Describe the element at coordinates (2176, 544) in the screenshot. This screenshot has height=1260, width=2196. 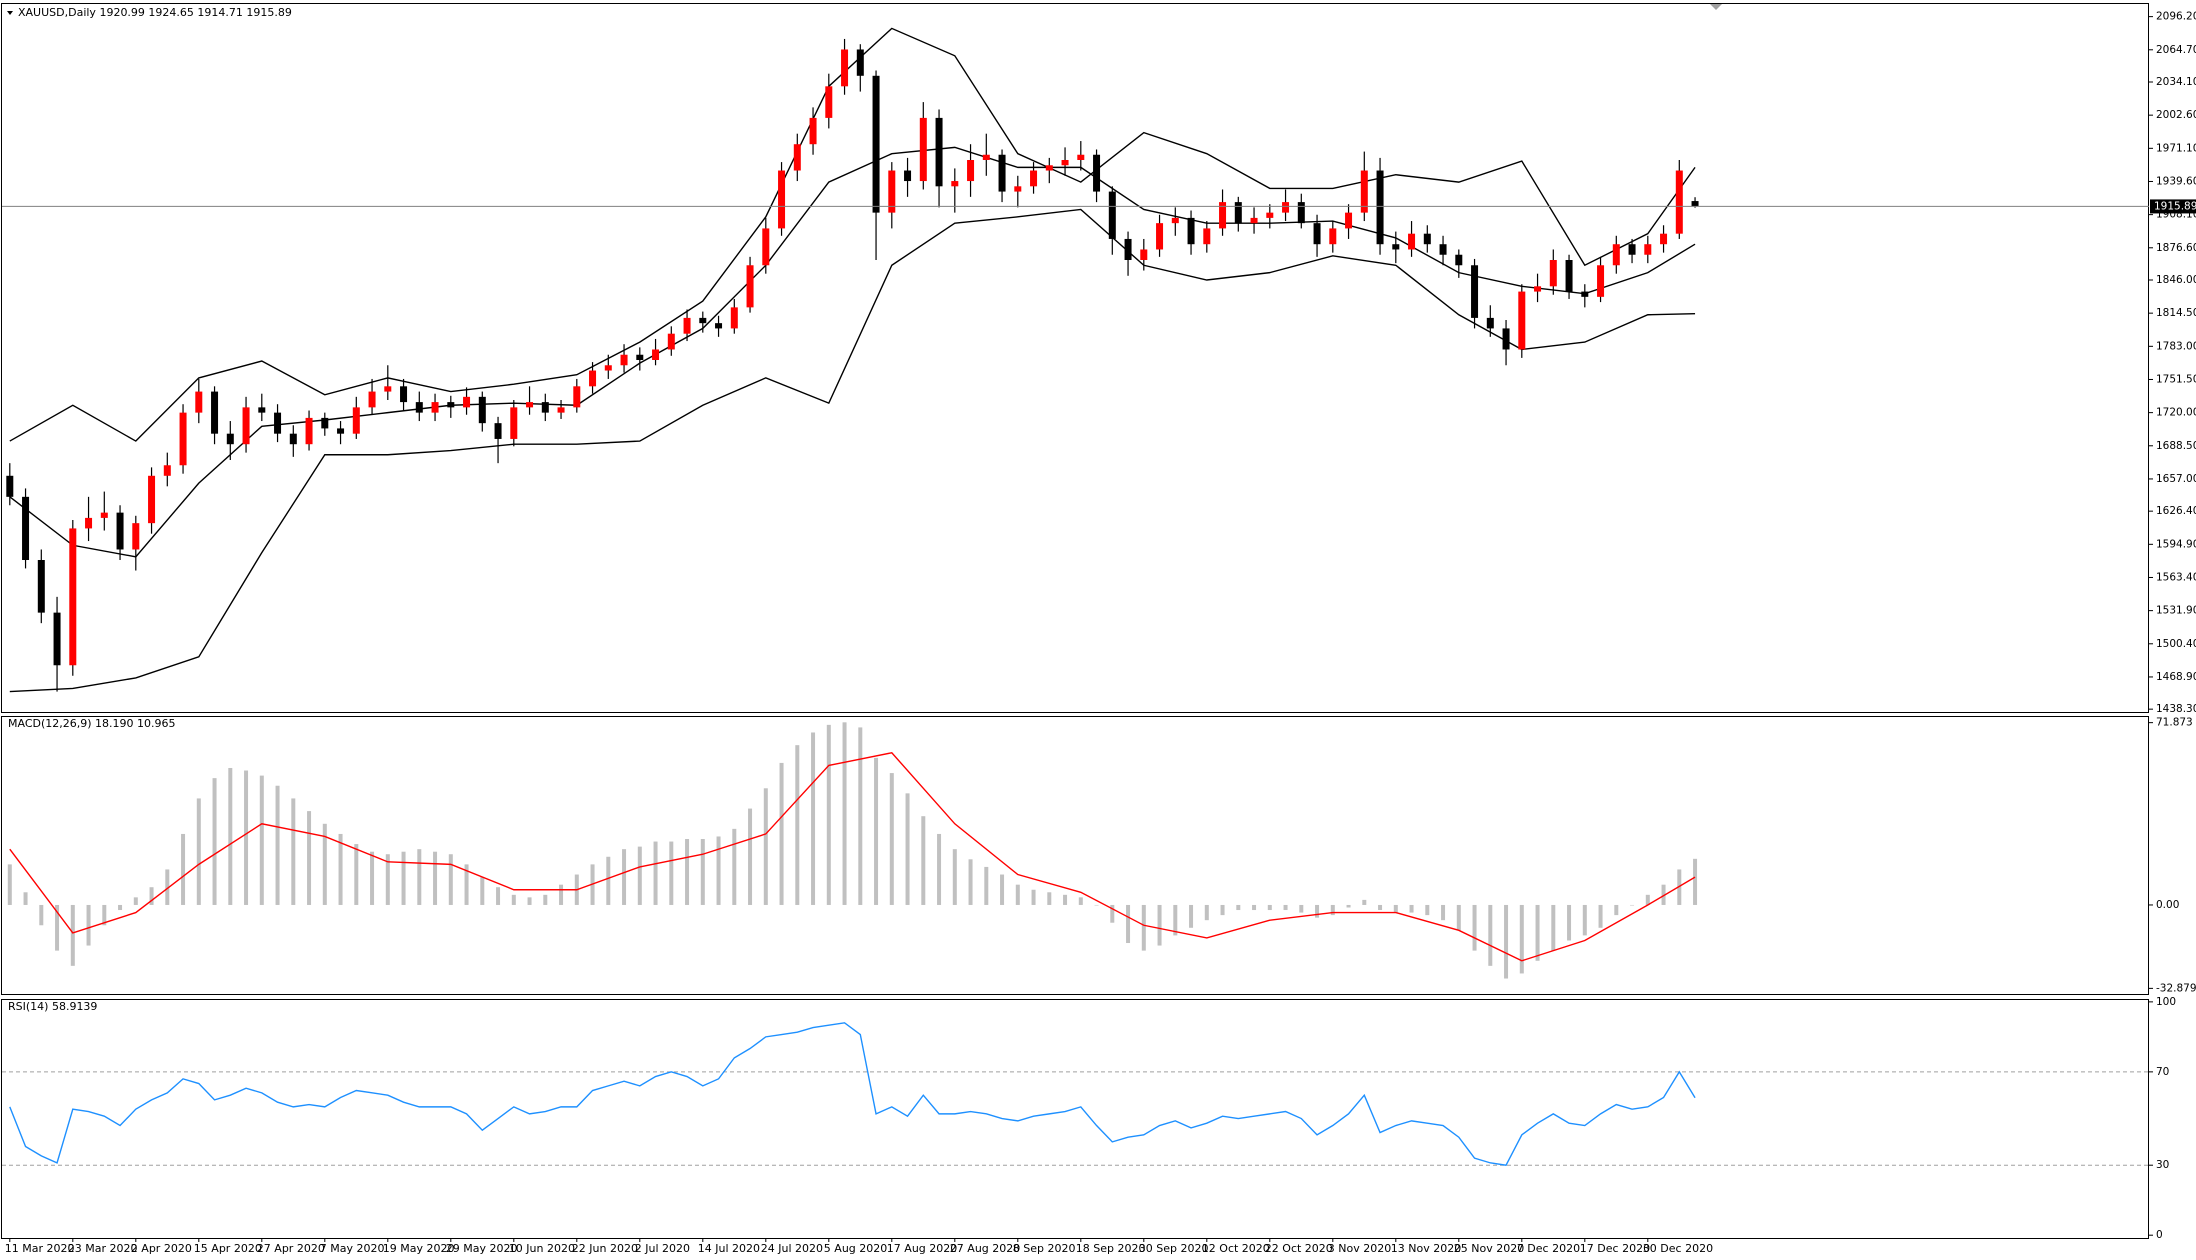
I see `y-tick-label: 1594.90` at that location.